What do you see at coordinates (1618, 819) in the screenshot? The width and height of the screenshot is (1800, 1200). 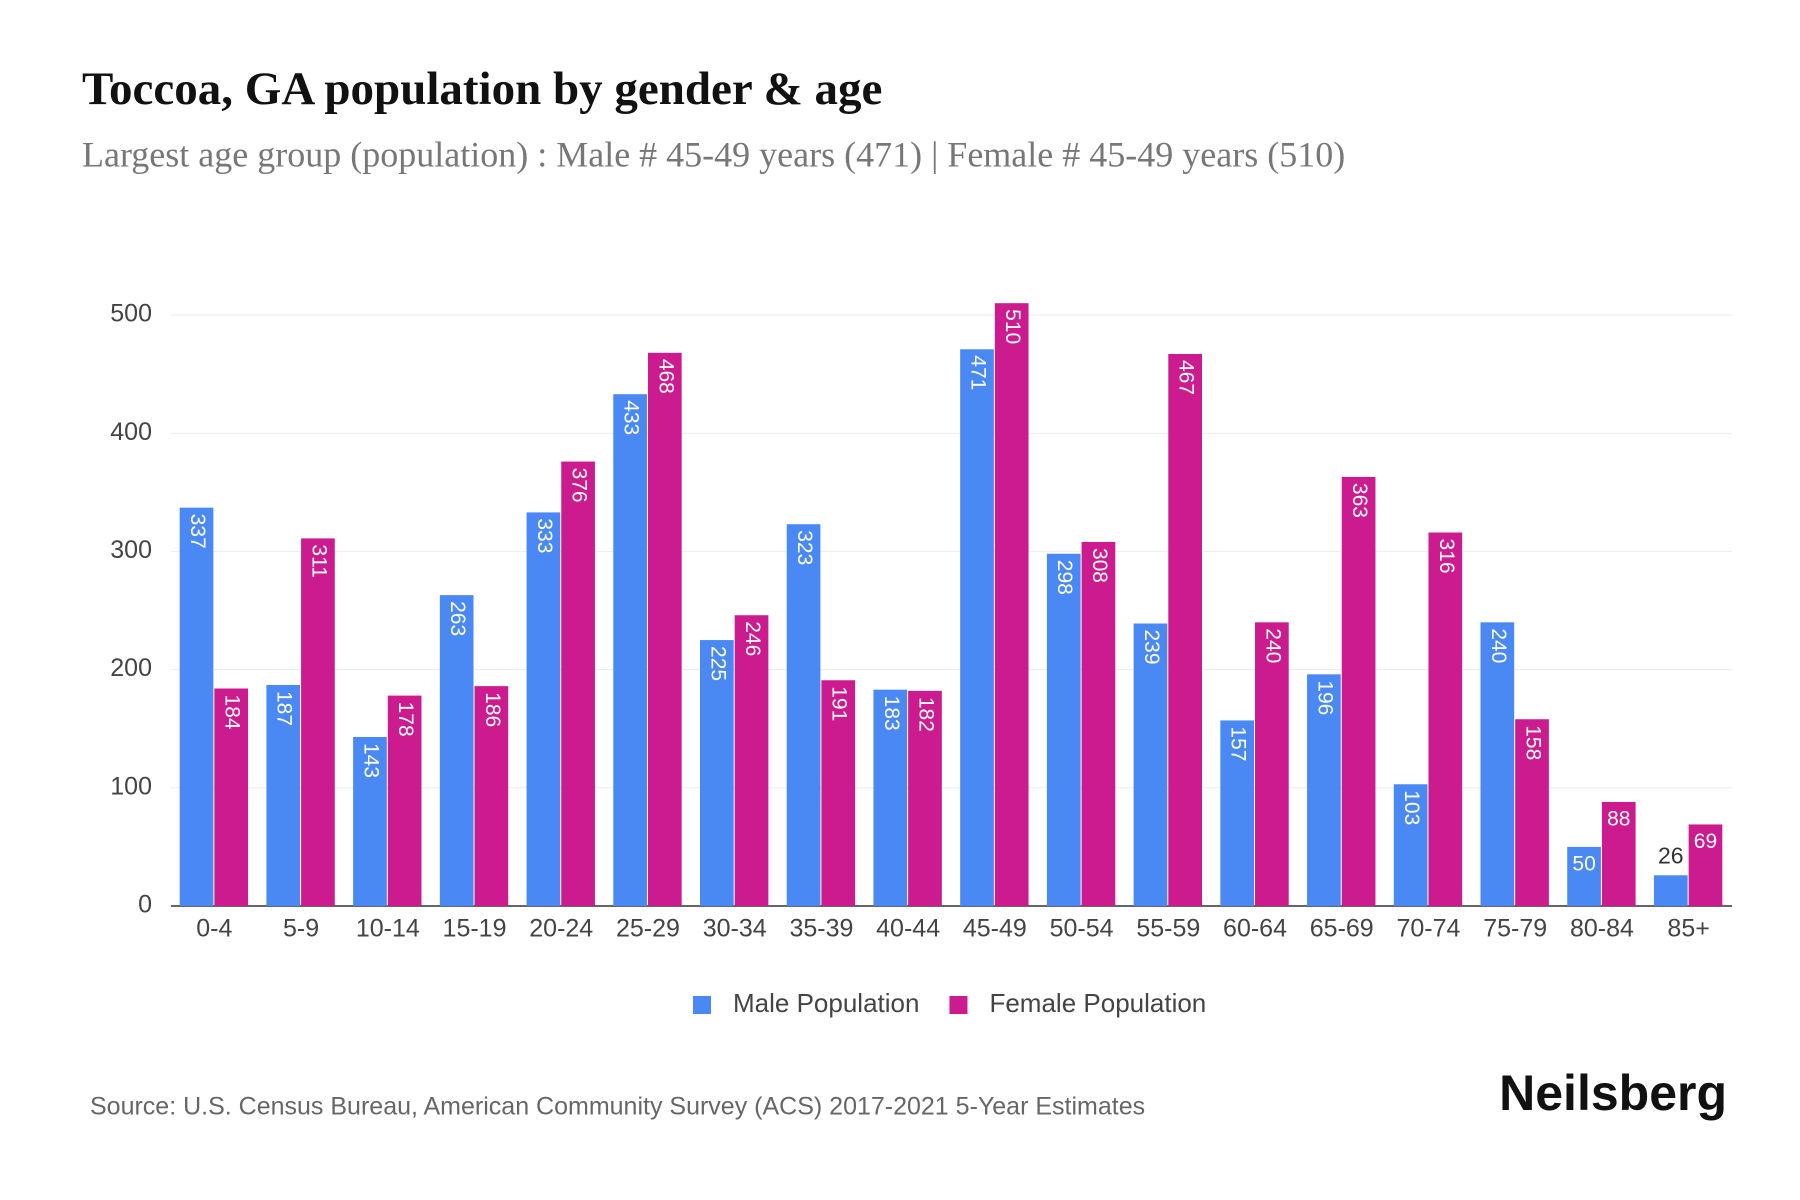 I see `value-label: 88` at bounding box center [1618, 819].